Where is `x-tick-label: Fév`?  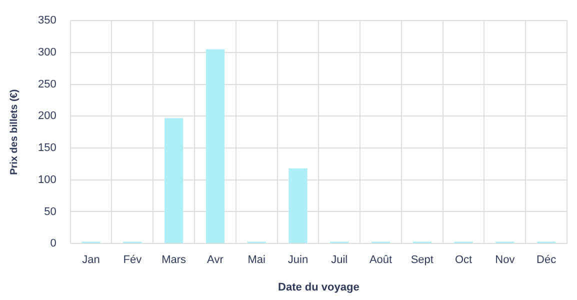 x-tick-label: Fév is located at coordinates (132, 260).